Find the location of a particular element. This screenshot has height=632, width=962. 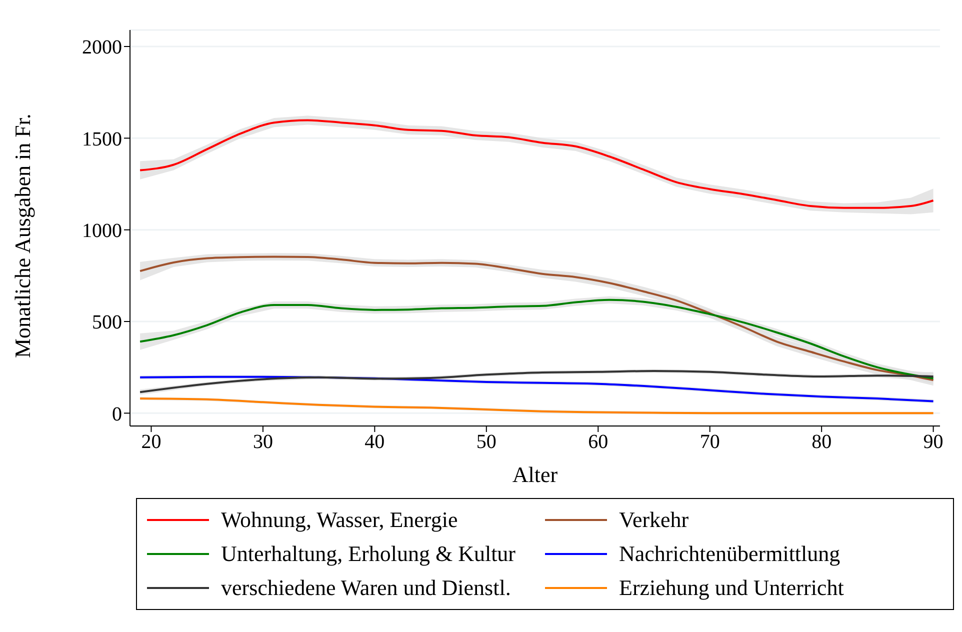

x-tick-label: 30 is located at coordinates (262, 442).